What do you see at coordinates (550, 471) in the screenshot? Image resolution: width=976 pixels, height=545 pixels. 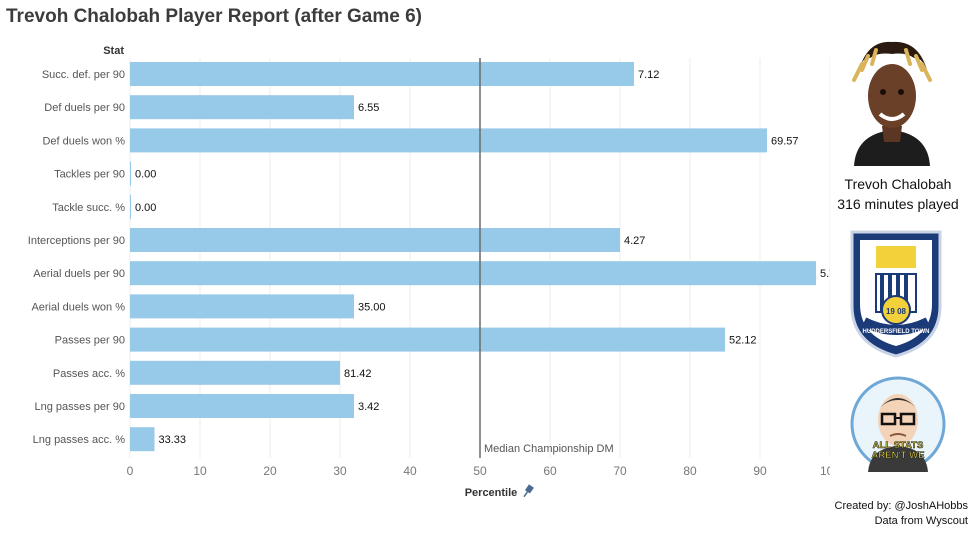 I see `x-tick-label: 60` at bounding box center [550, 471].